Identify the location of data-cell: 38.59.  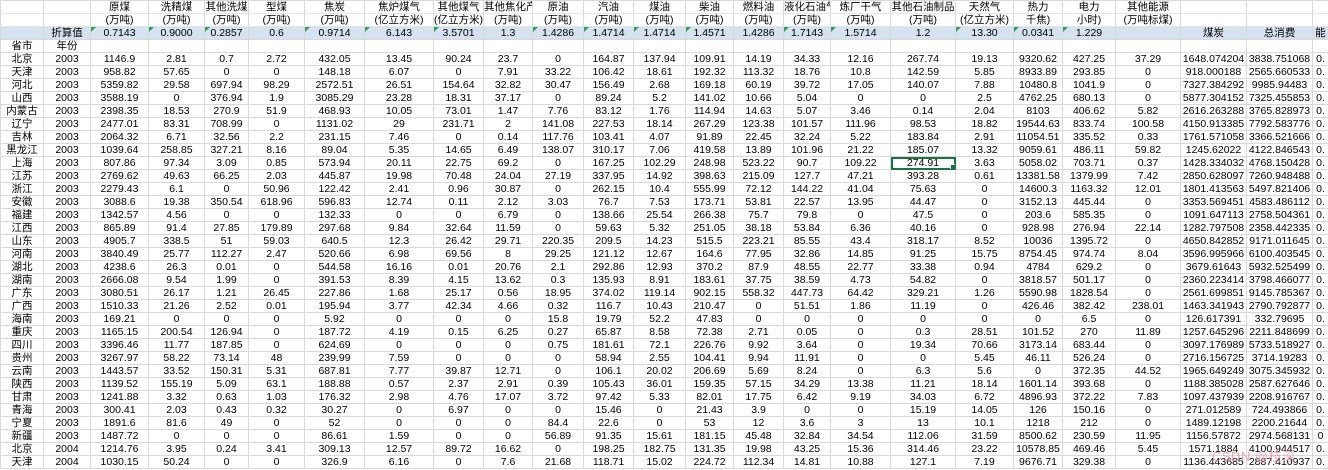
(807, 280).